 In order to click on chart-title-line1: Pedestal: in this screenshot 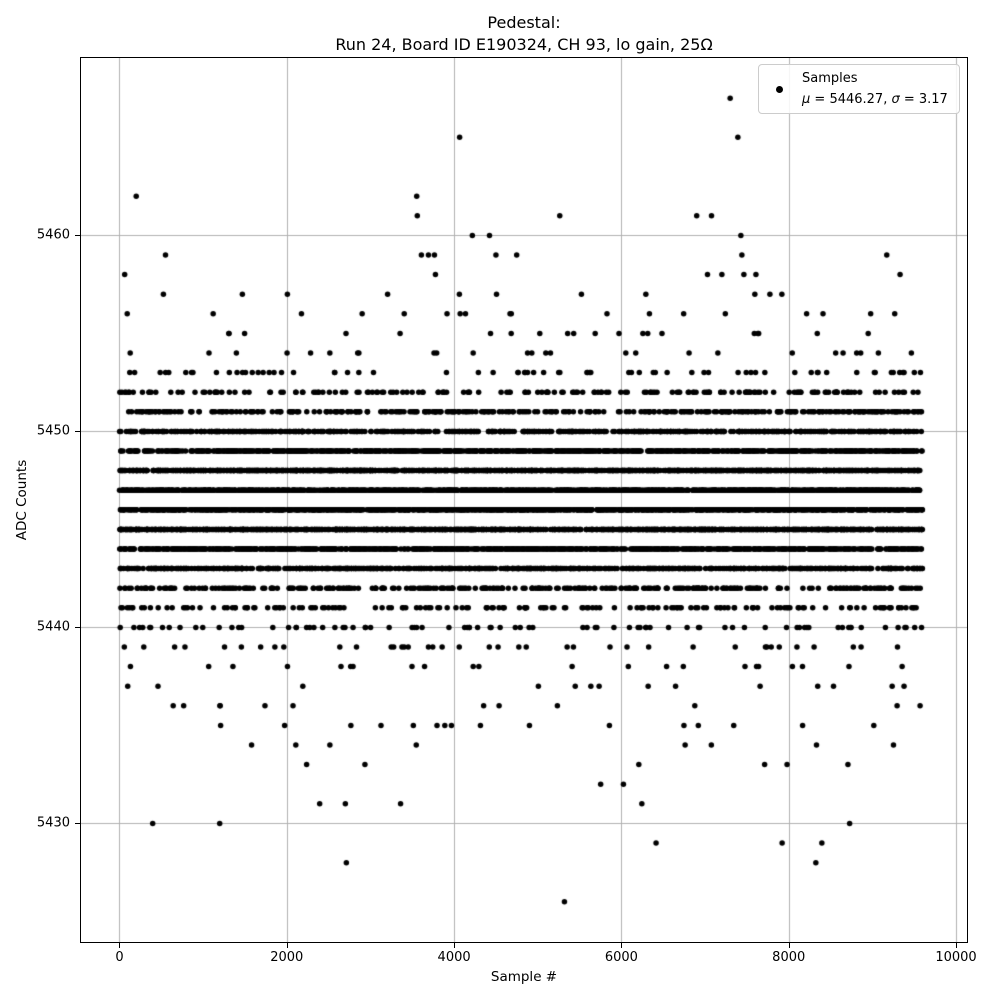, I will do `click(524, 22)`.